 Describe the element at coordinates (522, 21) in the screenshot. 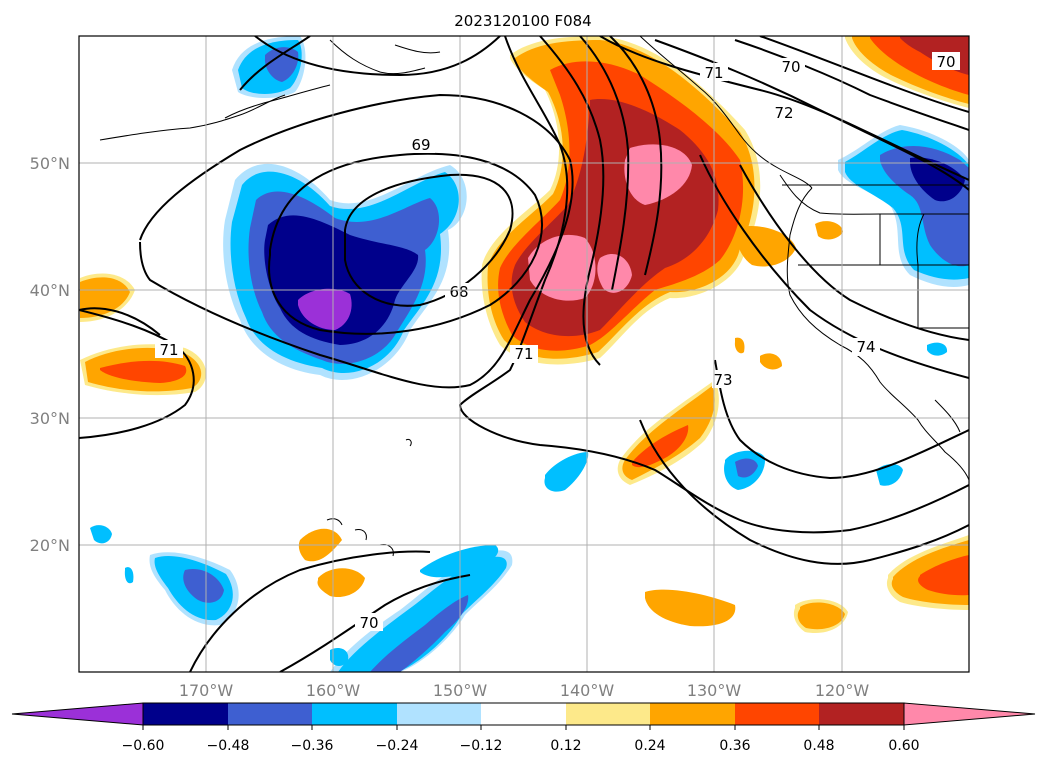

I see `map-title: 2023120100 F084` at that location.